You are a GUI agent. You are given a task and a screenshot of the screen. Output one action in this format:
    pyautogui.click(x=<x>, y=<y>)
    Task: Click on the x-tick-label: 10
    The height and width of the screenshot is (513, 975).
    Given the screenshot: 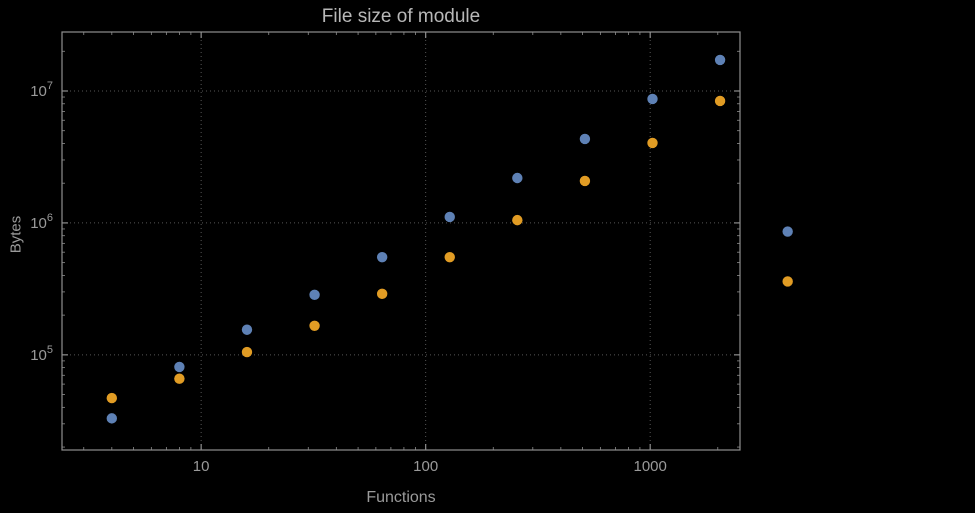 What is the action you would take?
    pyautogui.click(x=201, y=466)
    